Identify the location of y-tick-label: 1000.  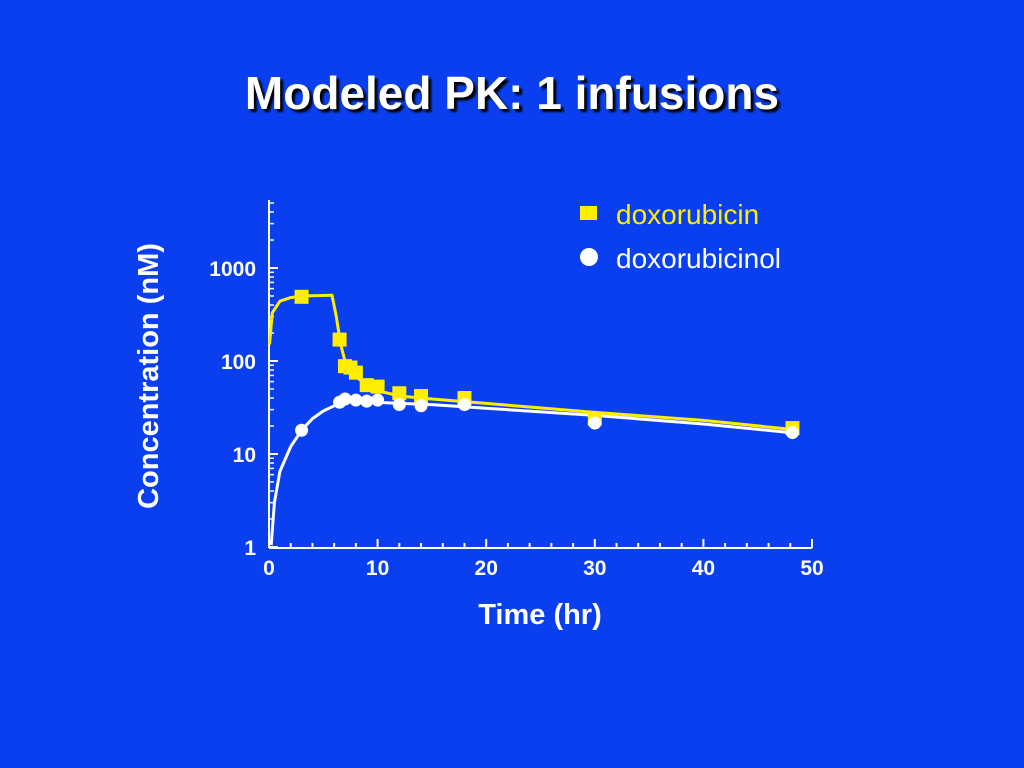
(232, 269).